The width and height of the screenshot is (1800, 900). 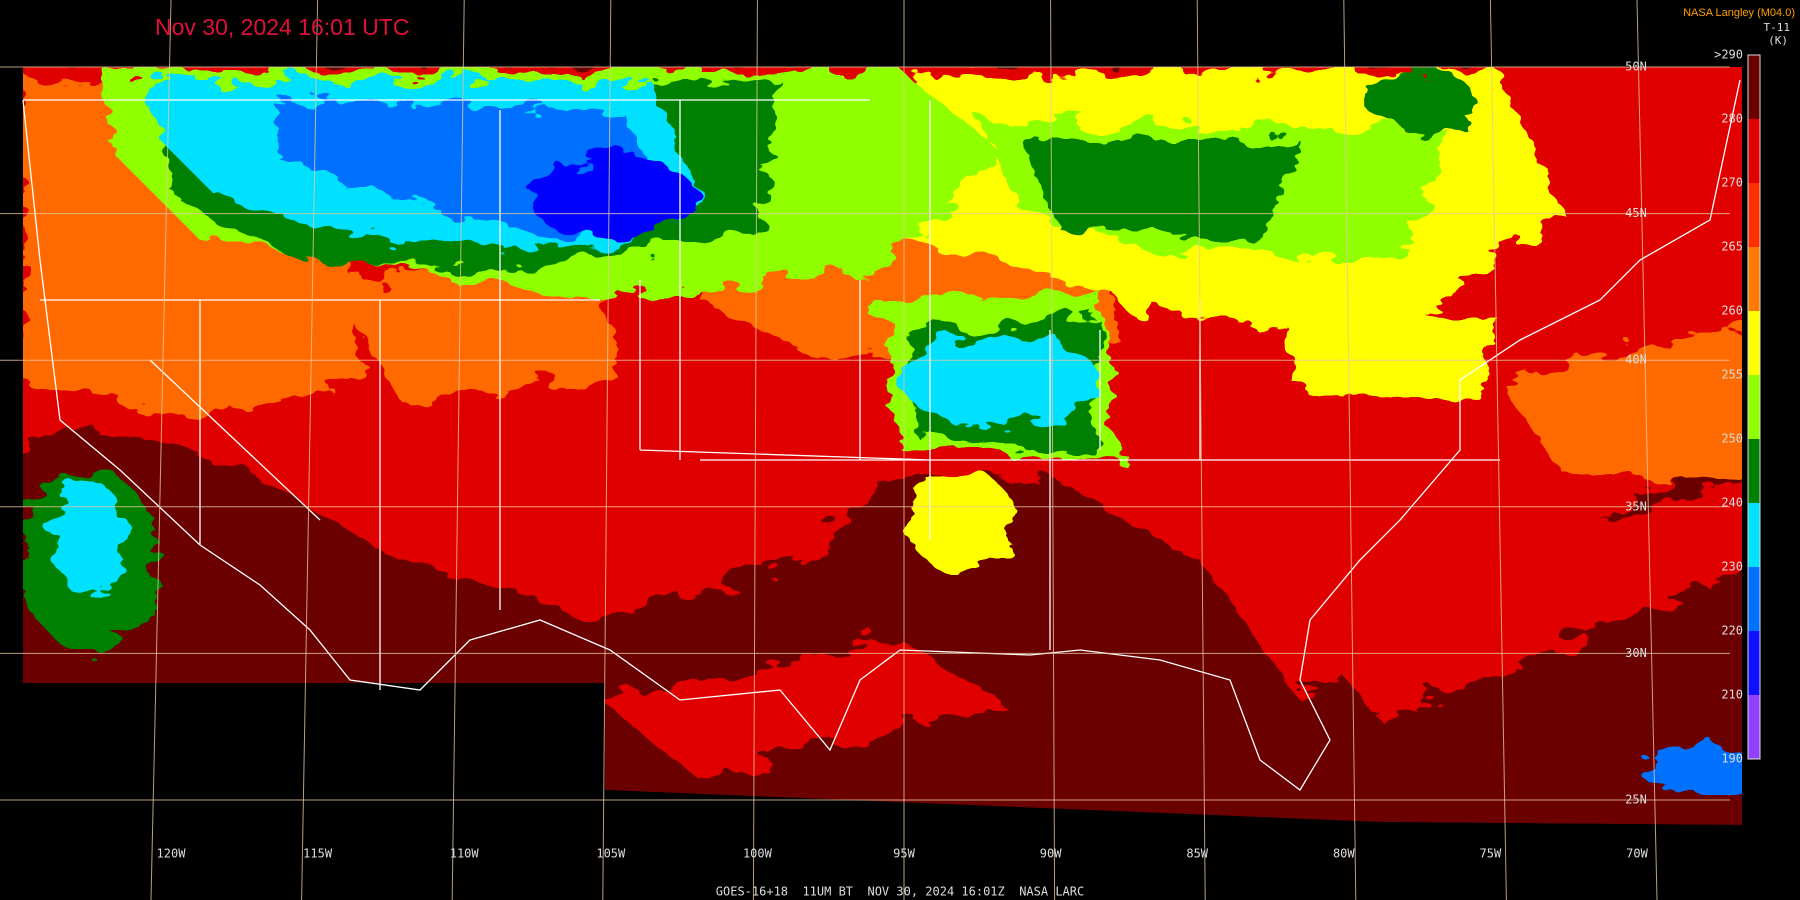 What do you see at coordinates (1732, 439) in the screenshot?
I see `colorbar-label: 250` at bounding box center [1732, 439].